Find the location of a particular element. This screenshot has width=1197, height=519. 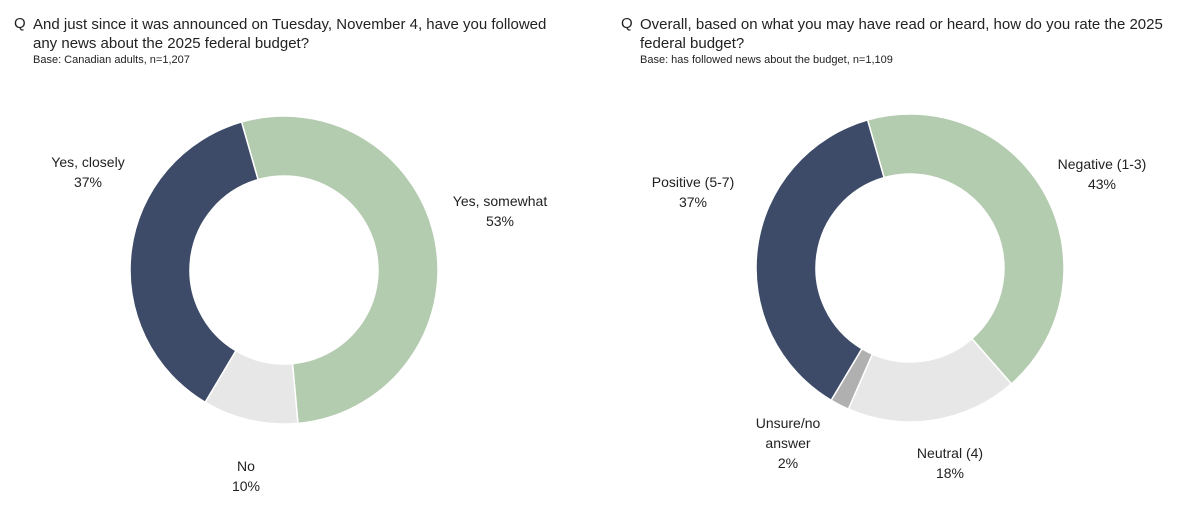

category: Positive (5-7) is located at coordinates (693, 182).